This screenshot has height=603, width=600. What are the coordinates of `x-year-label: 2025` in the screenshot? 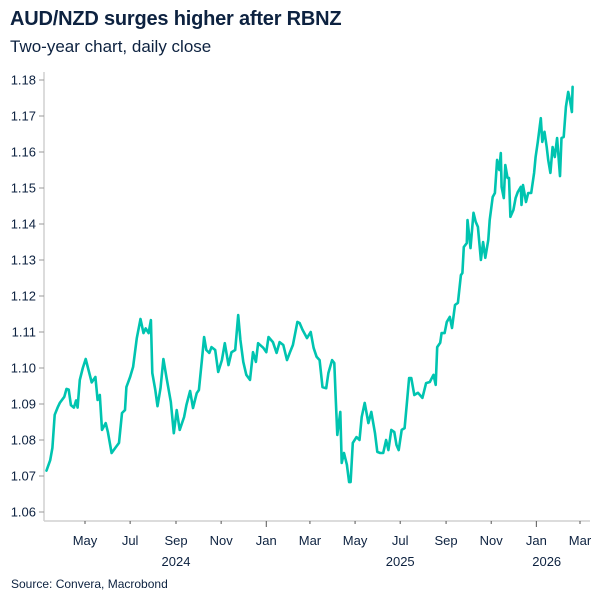 It's located at (400, 561).